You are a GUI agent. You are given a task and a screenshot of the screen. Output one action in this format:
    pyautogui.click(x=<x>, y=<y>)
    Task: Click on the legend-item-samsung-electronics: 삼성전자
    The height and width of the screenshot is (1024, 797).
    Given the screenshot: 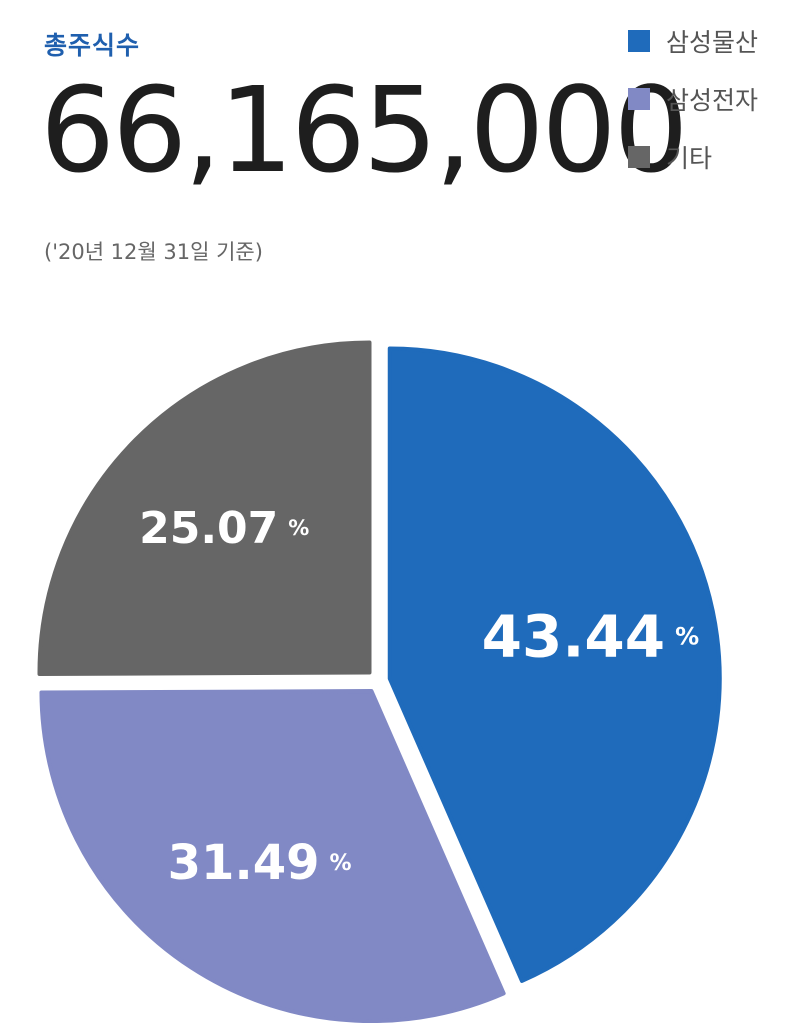 What is the action you would take?
    pyautogui.click(x=693, y=99)
    